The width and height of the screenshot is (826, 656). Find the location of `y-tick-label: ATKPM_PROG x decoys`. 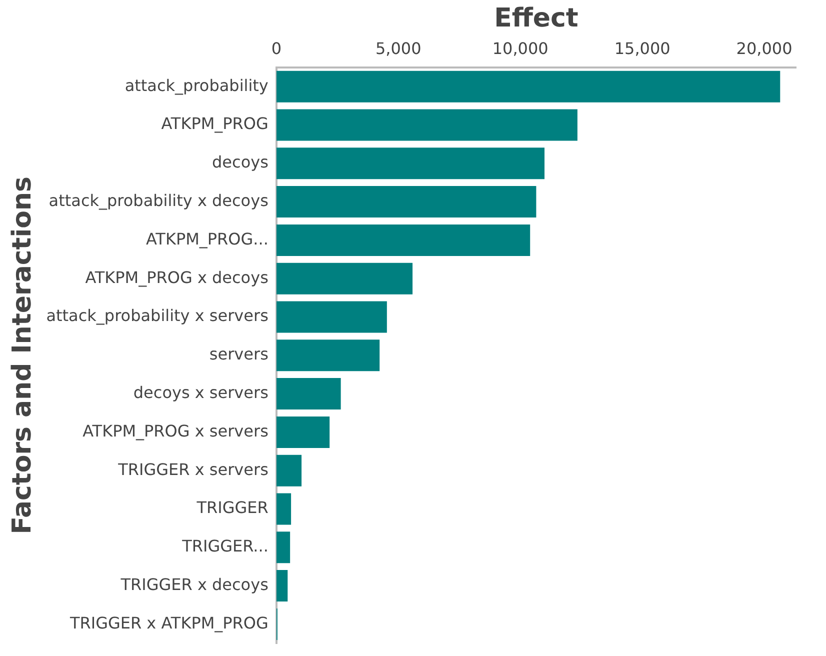

y-tick-label: ATKPM_PROG x decoys is located at coordinates (176, 277).